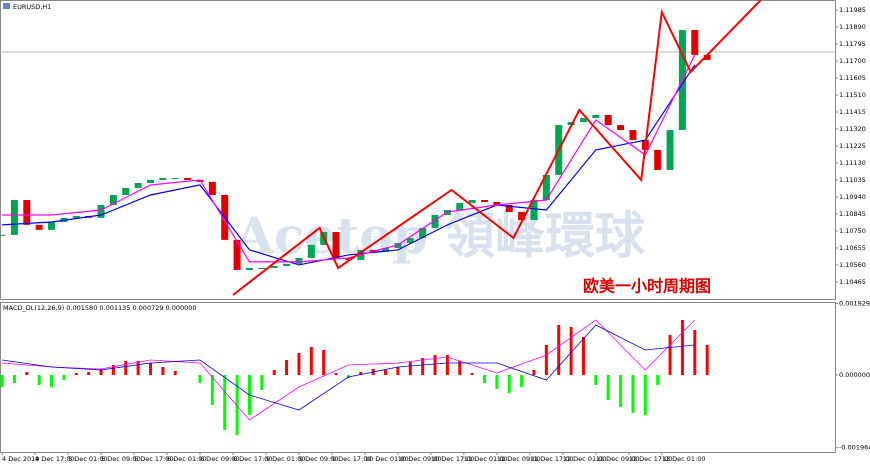 The image size is (870, 465). What do you see at coordinates (154, 459) in the screenshot?
I see `x-tick-label: 5 Dec 17:00` at bounding box center [154, 459].